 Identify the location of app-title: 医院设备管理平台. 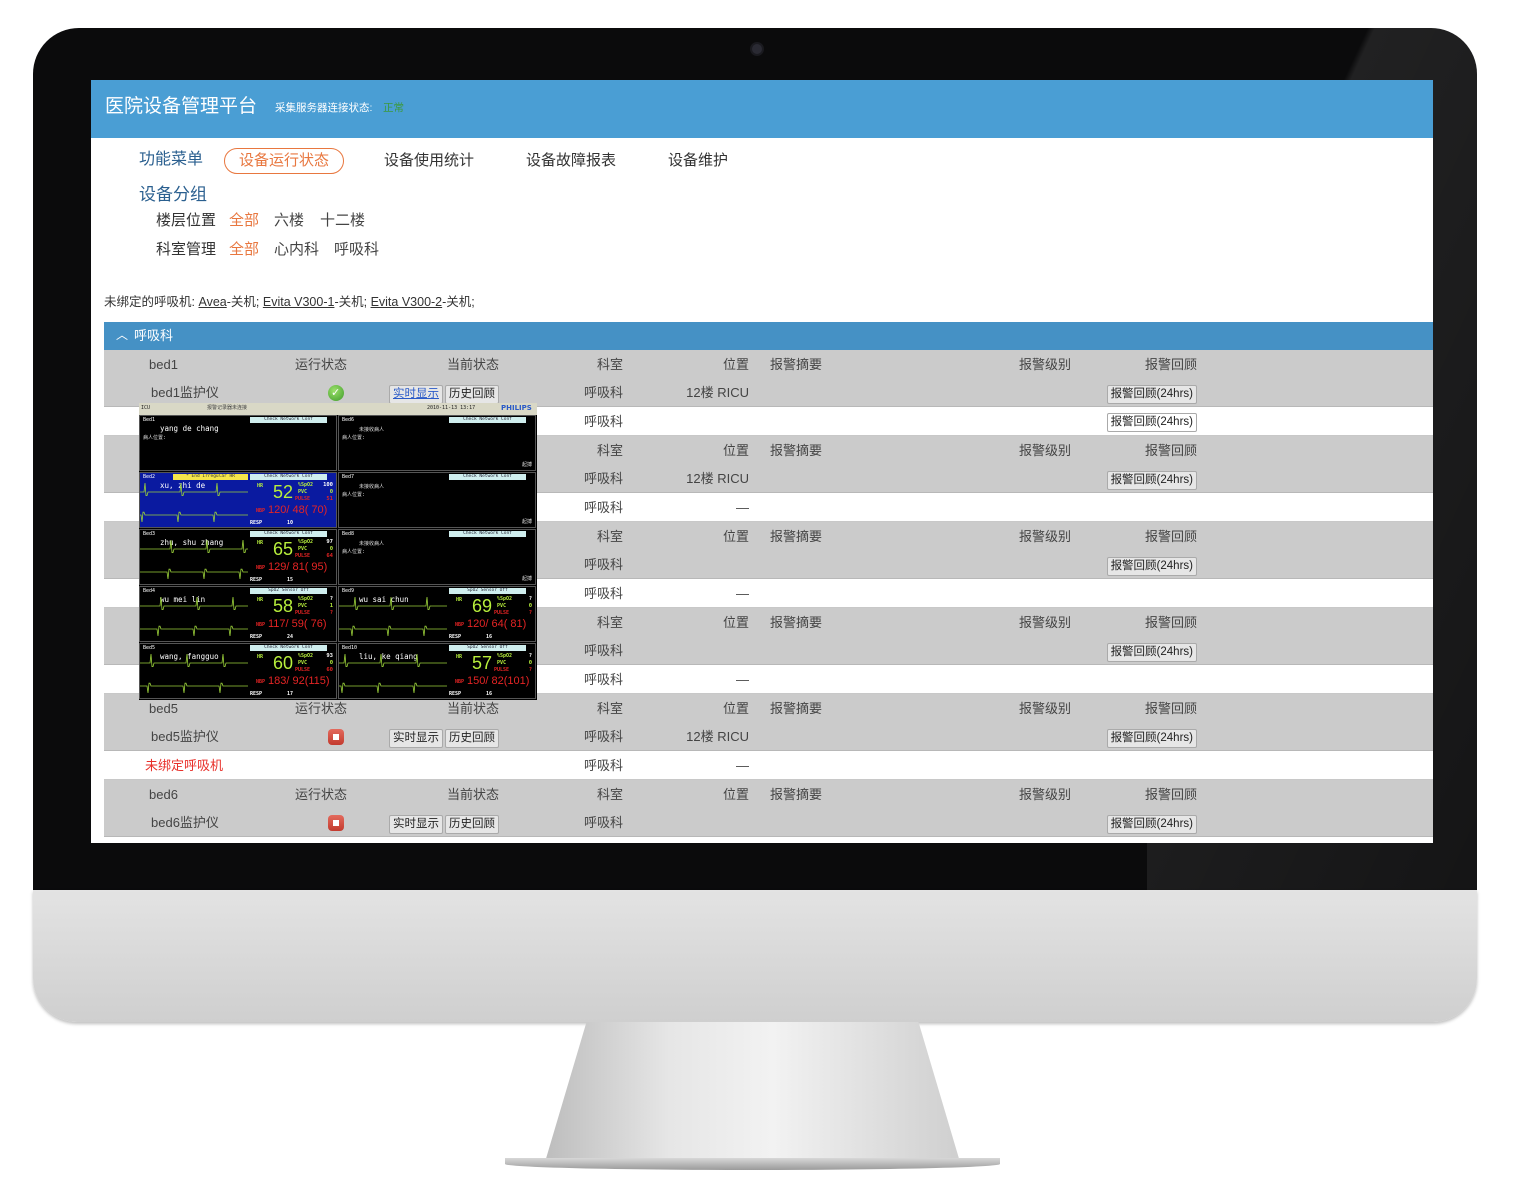
(181, 106).